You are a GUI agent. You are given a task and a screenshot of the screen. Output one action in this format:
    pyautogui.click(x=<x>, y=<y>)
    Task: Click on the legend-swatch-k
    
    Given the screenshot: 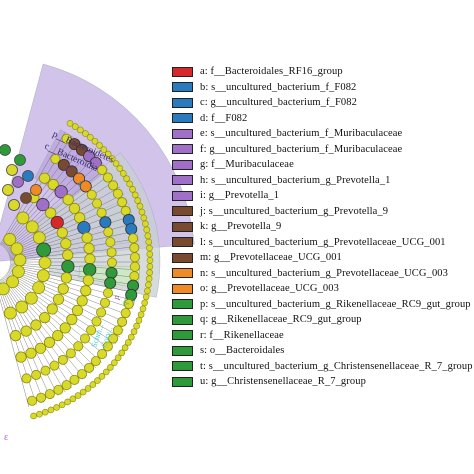 What is the action you would take?
    pyautogui.click(x=182, y=226)
    